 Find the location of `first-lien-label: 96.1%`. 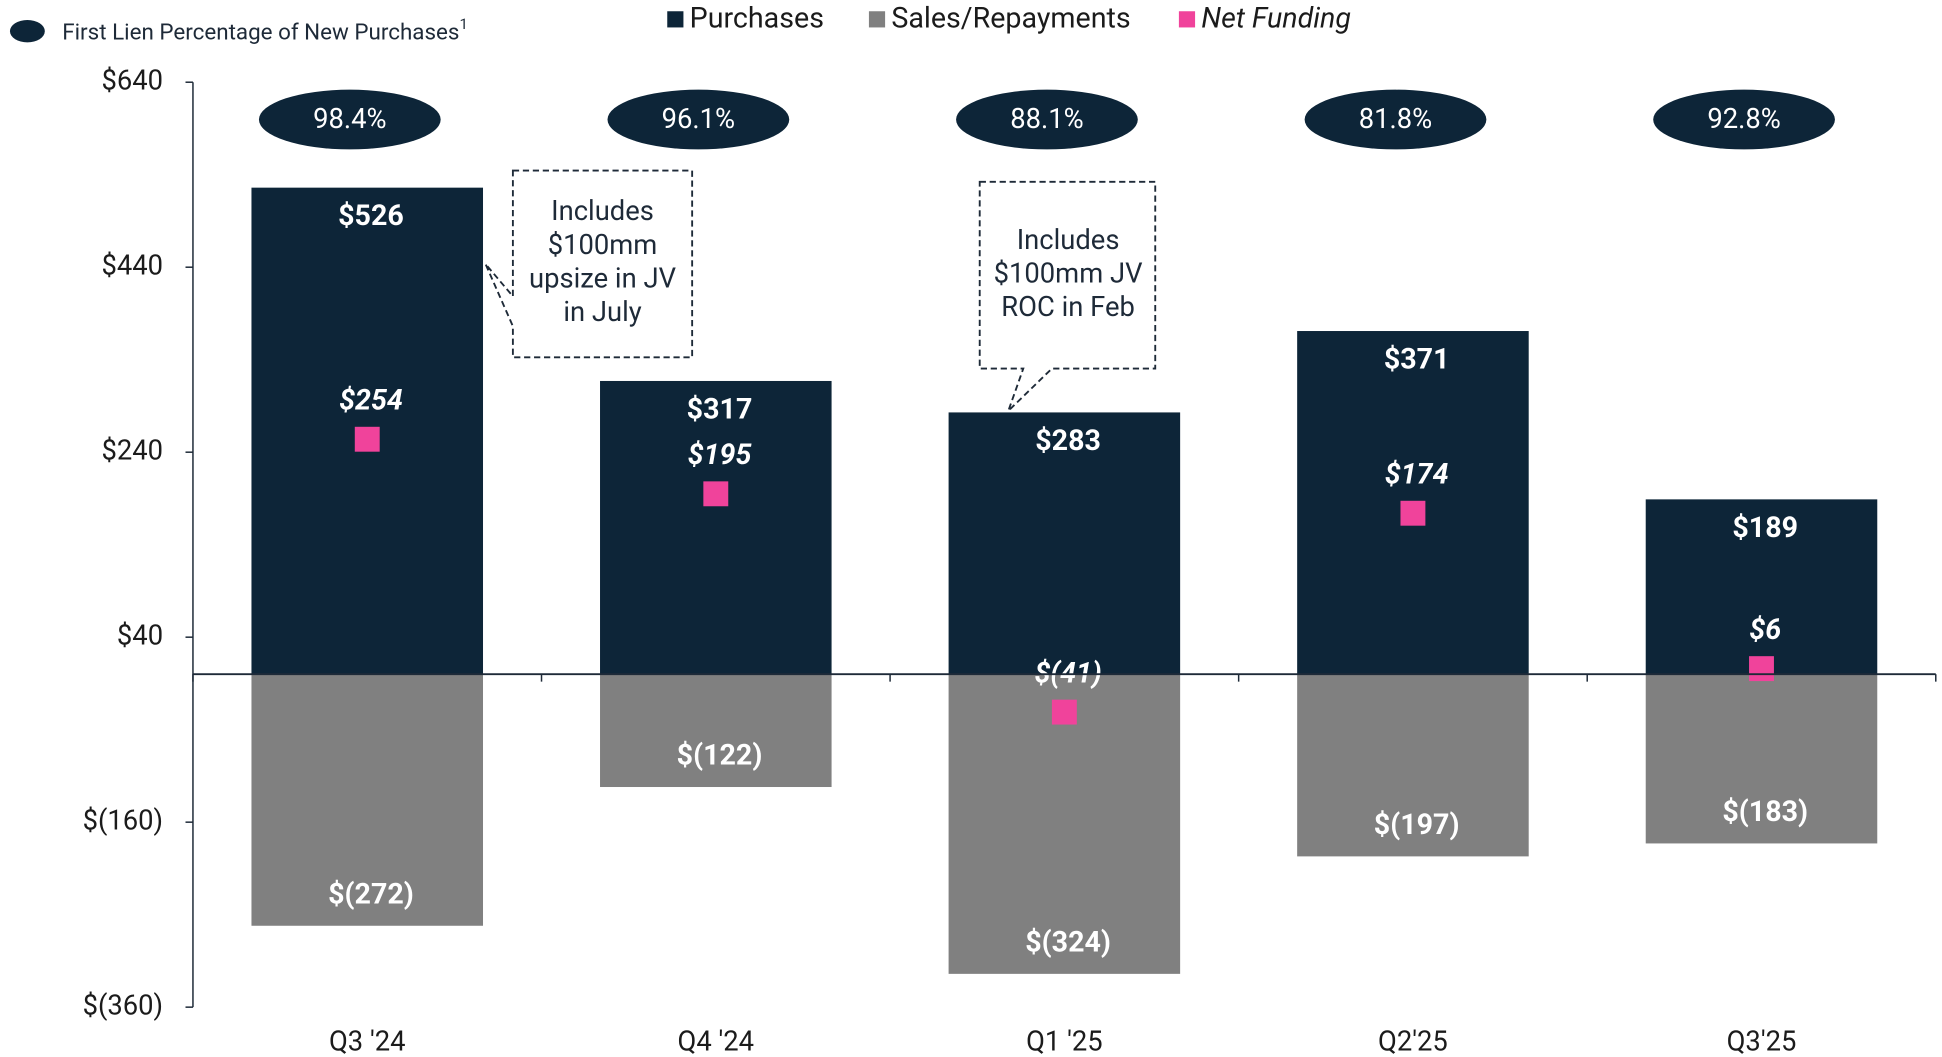

first-lien-label: 96.1% is located at coordinates (698, 119).